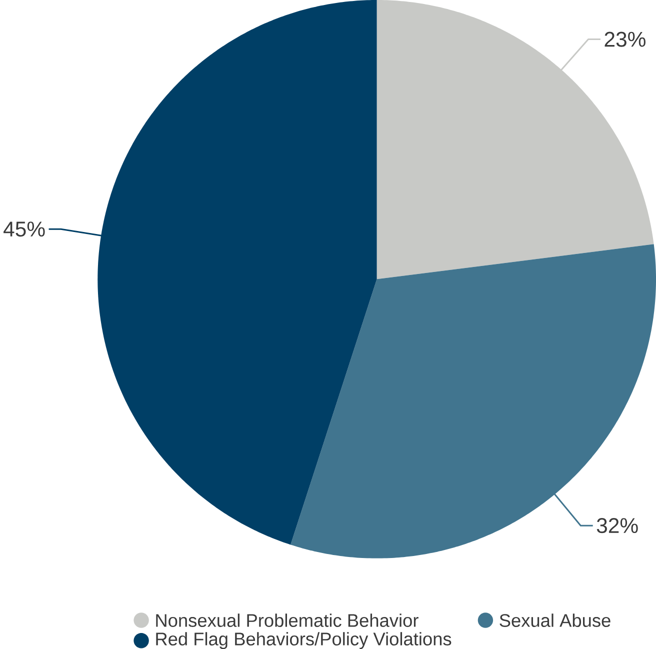 Image resolution: width=656 pixels, height=649 pixels. Describe the element at coordinates (625, 39) in the screenshot. I see `data-label: 23%` at that location.